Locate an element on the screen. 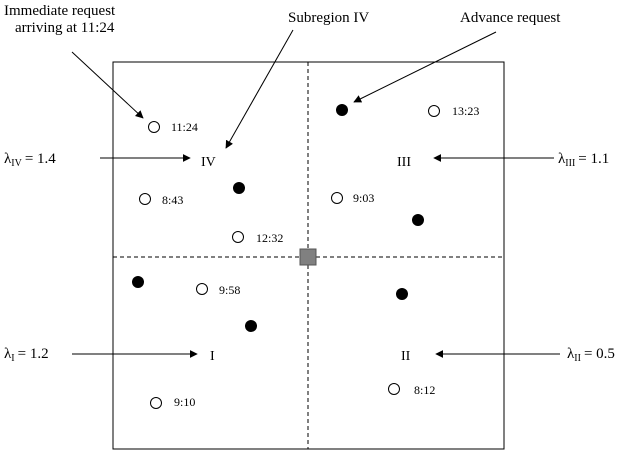 The image size is (626, 453). svg-text: 9:10 is located at coordinates (184, 402).